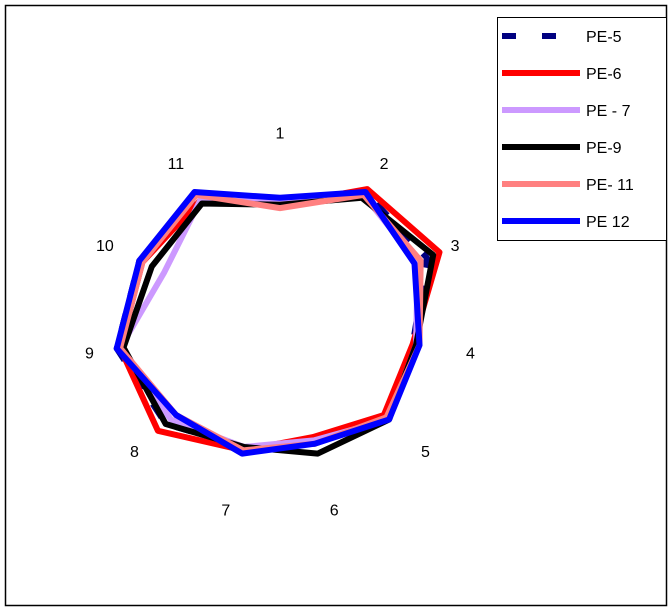 The image size is (670, 609). I want to click on category-label-5: 5, so click(425, 452).